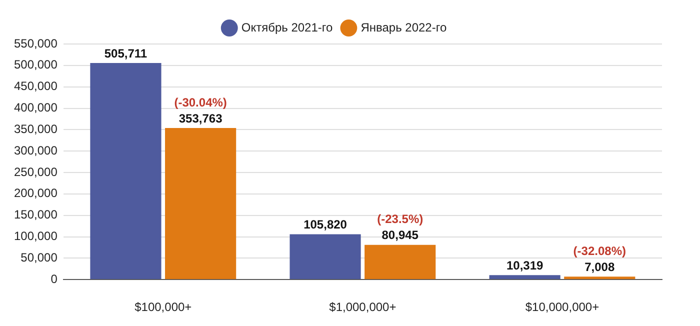  I want to click on y-tick-label: 450,000, so click(36, 86).